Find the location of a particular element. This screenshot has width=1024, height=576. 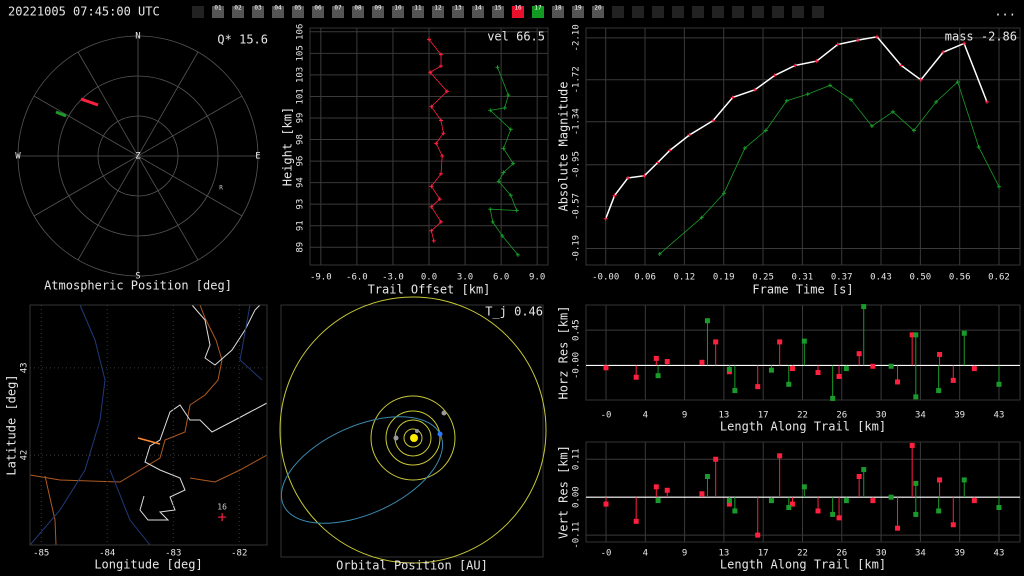

x-tick-label: 17 is located at coordinates (763, 416).